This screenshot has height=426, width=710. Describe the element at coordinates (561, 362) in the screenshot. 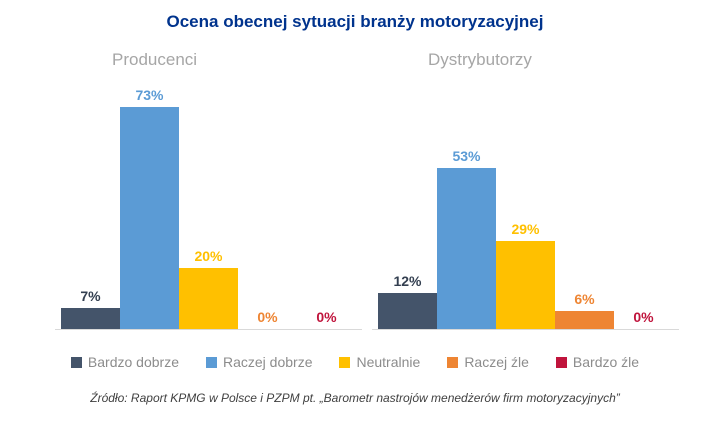

I see `legend-swatch-icon-bardzo-zle` at that location.